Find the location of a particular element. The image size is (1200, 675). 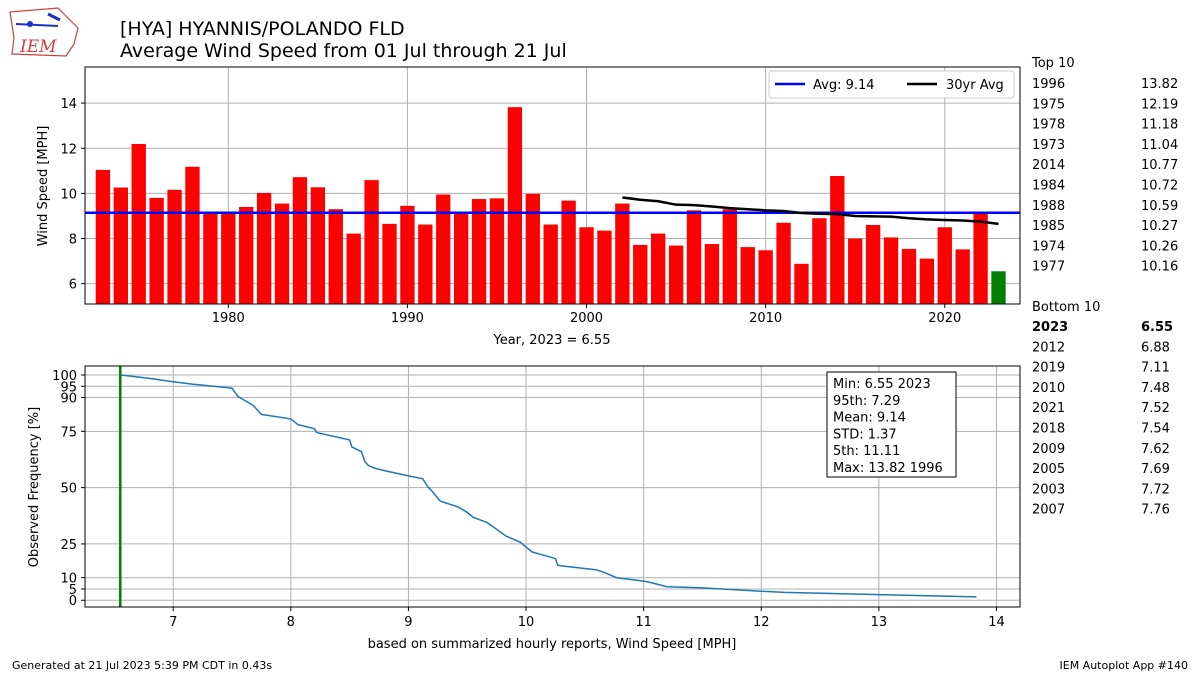

bar-1988 is located at coordinates (371, 242).